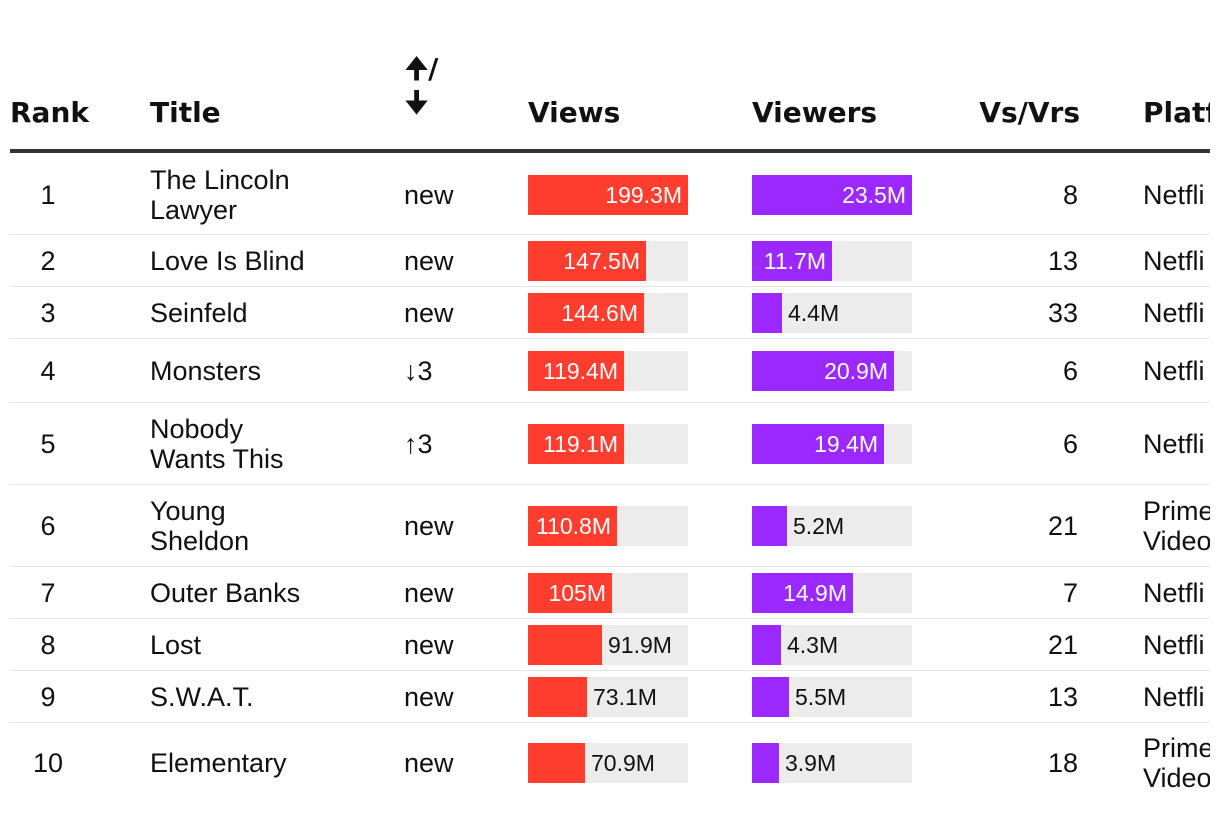 The image size is (1220, 814). I want to click on header-change-up: 🠉/, so click(422, 68).